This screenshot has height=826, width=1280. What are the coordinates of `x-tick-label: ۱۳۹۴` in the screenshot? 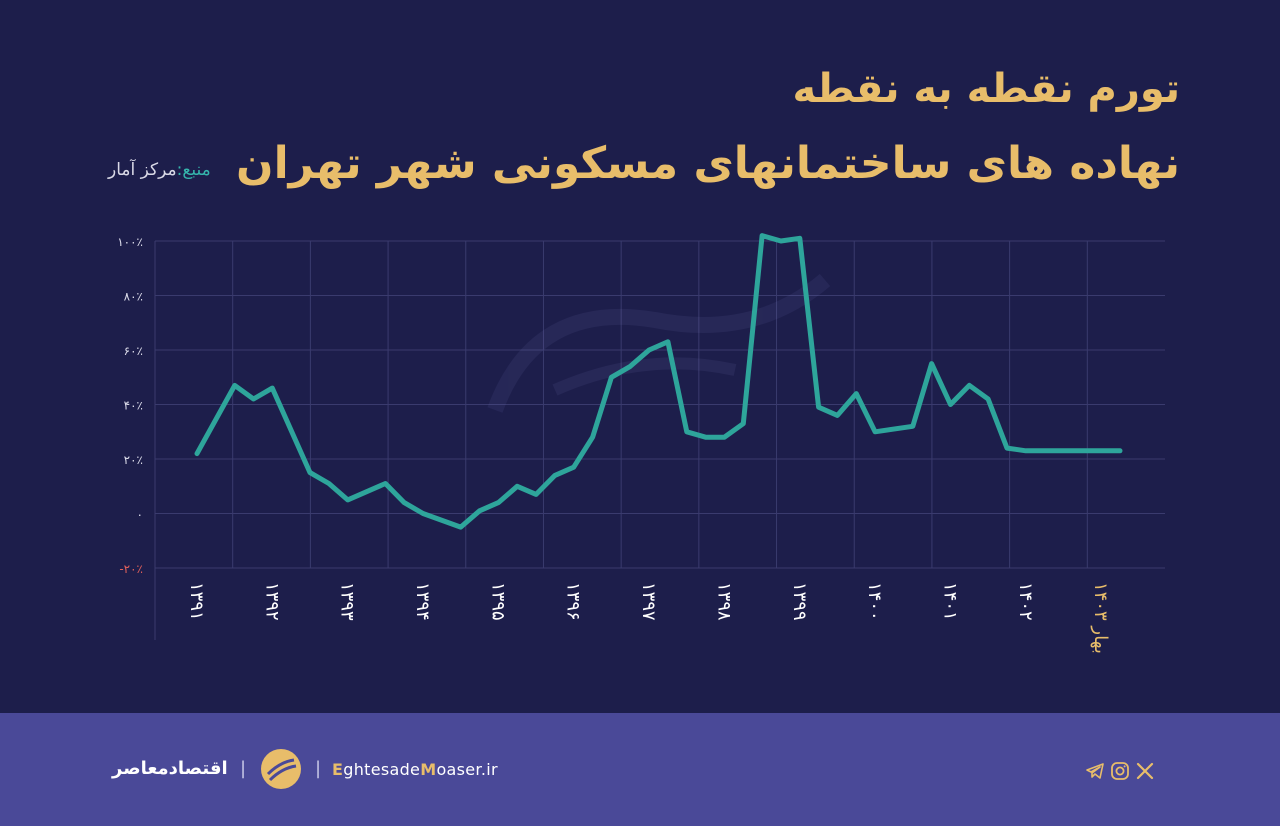 It's located at (422, 601).